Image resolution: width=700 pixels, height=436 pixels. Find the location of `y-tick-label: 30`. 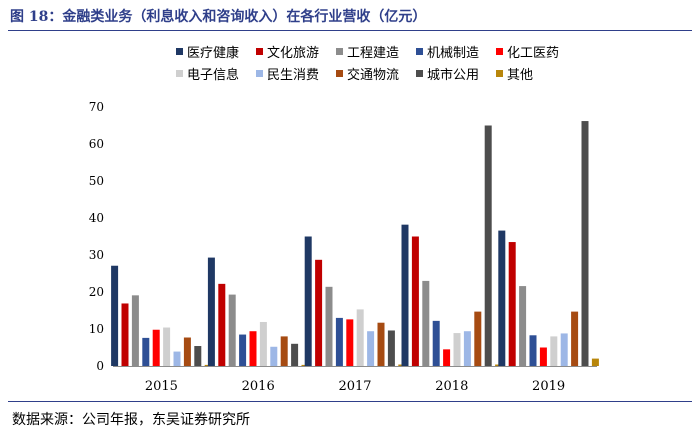

y-tick-label: 30 is located at coordinates (96, 255).